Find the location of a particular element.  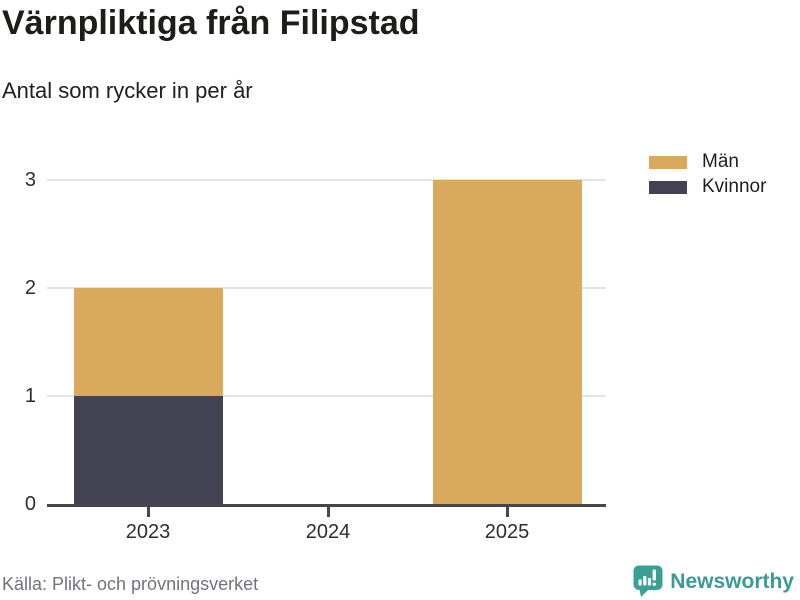

y-axis-label-1: 1 is located at coordinates (30, 396).